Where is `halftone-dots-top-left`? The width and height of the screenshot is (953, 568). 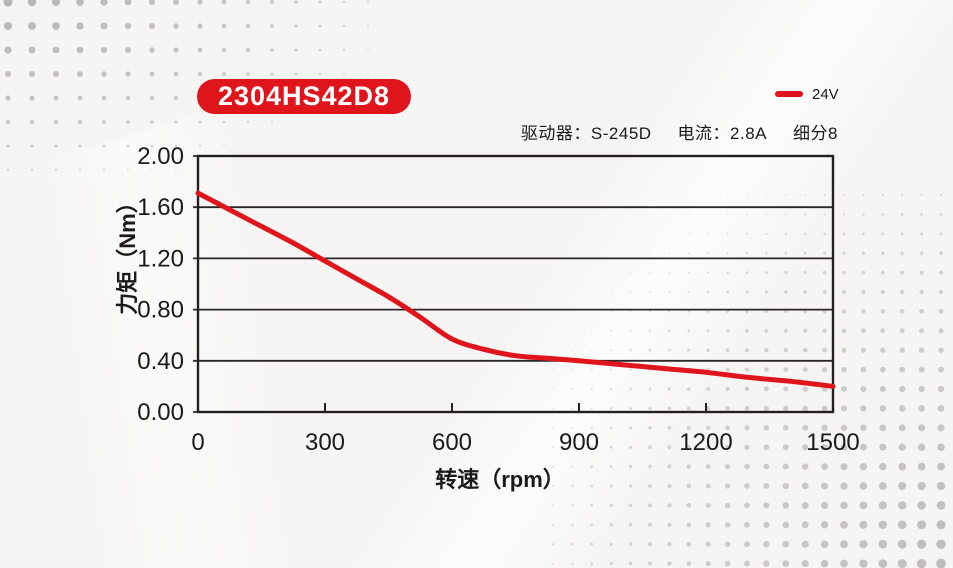 halftone-dots-top-left is located at coordinates (198, 86).